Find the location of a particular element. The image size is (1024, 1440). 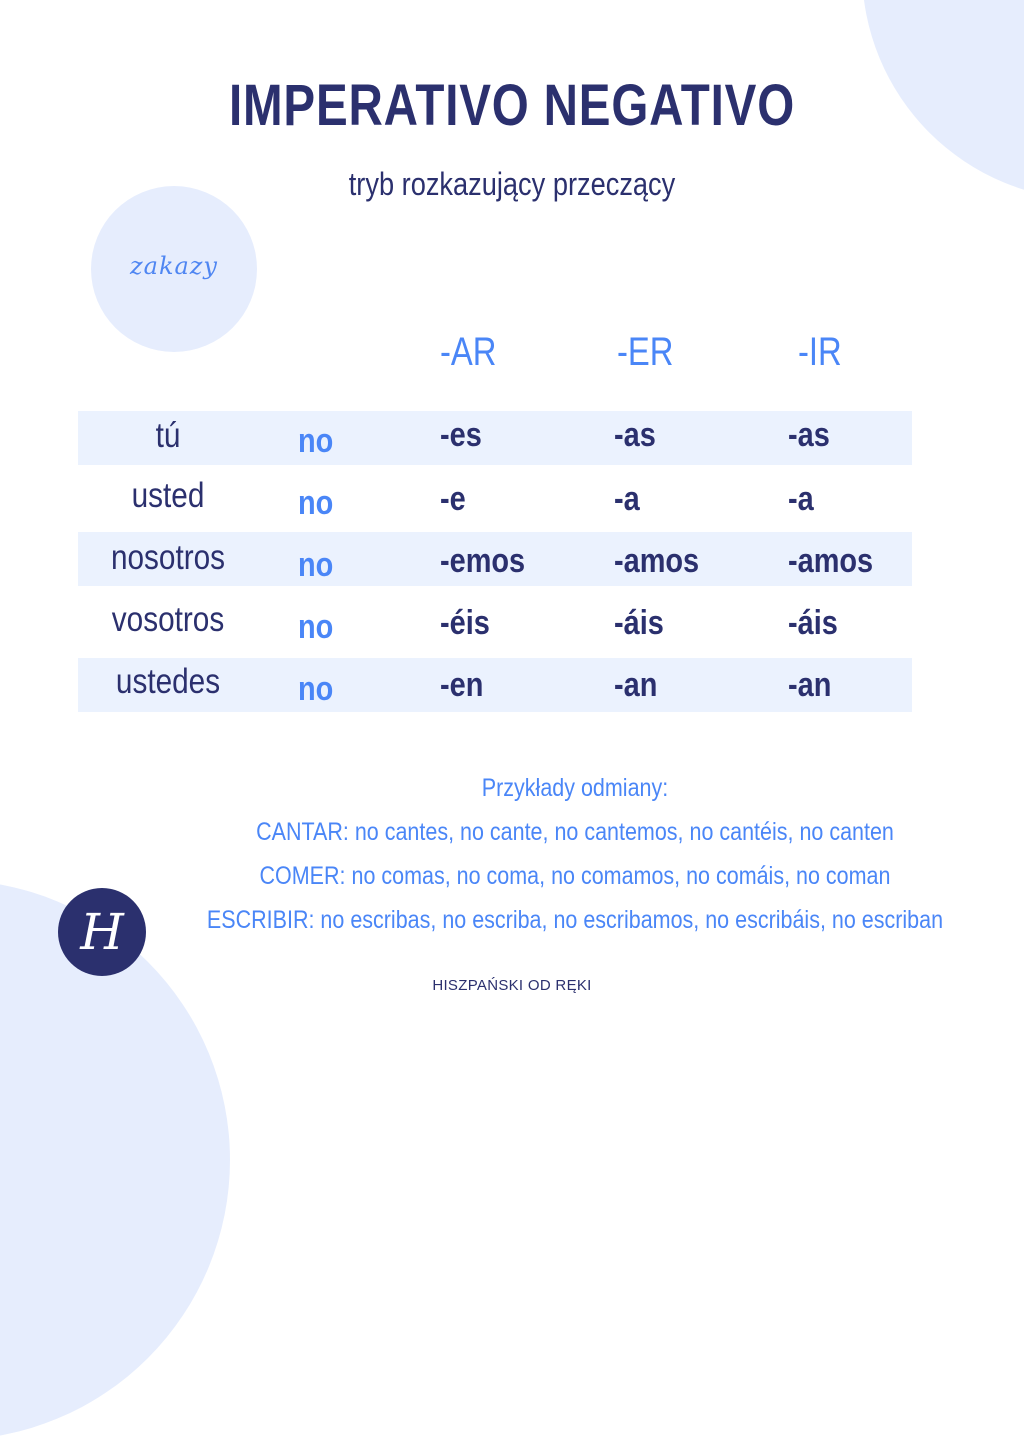

pronoun: ustedes is located at coordinates (168, 681).